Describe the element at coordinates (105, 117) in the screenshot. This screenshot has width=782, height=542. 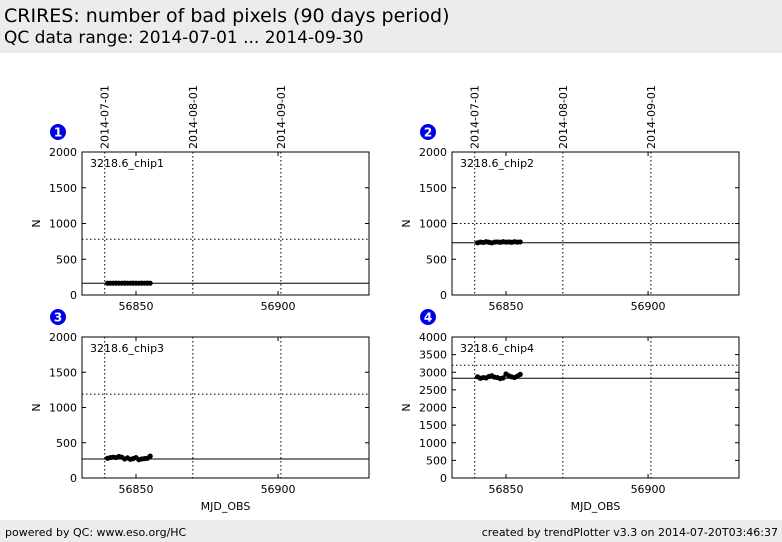
I see `panel-1-date-label: 2014-07-01` at that location.